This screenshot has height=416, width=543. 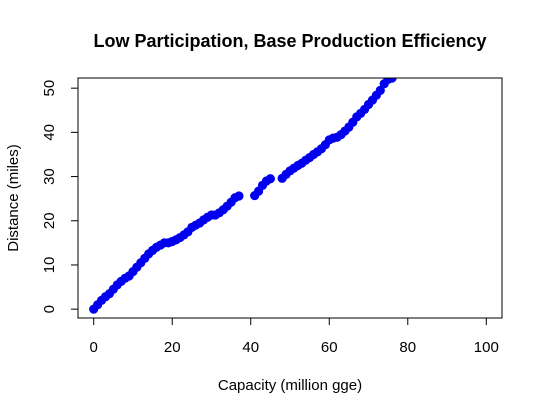 What do you see at coordinates (94, 347) in the screenshot?
I see `x-tick-label: 0` at bounding box center [94, 347].